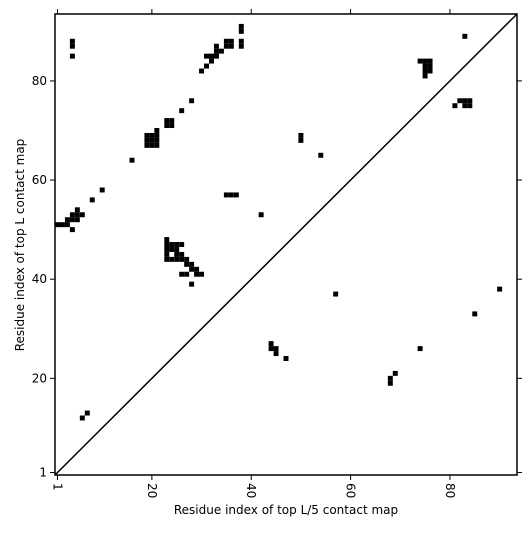  Describe the element at coordinates (39, 180) in the screenshot. I see `y-tick-label: 60` at that location.